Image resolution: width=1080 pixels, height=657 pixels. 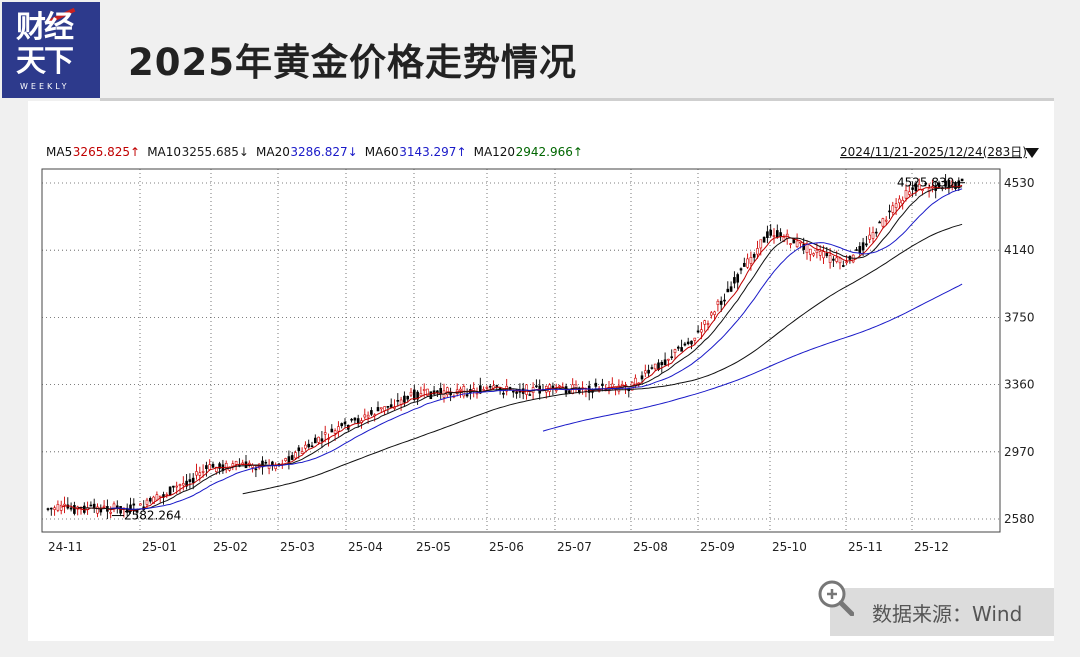 I want to click on legend-label: MA60, so click(x=382, y=152).